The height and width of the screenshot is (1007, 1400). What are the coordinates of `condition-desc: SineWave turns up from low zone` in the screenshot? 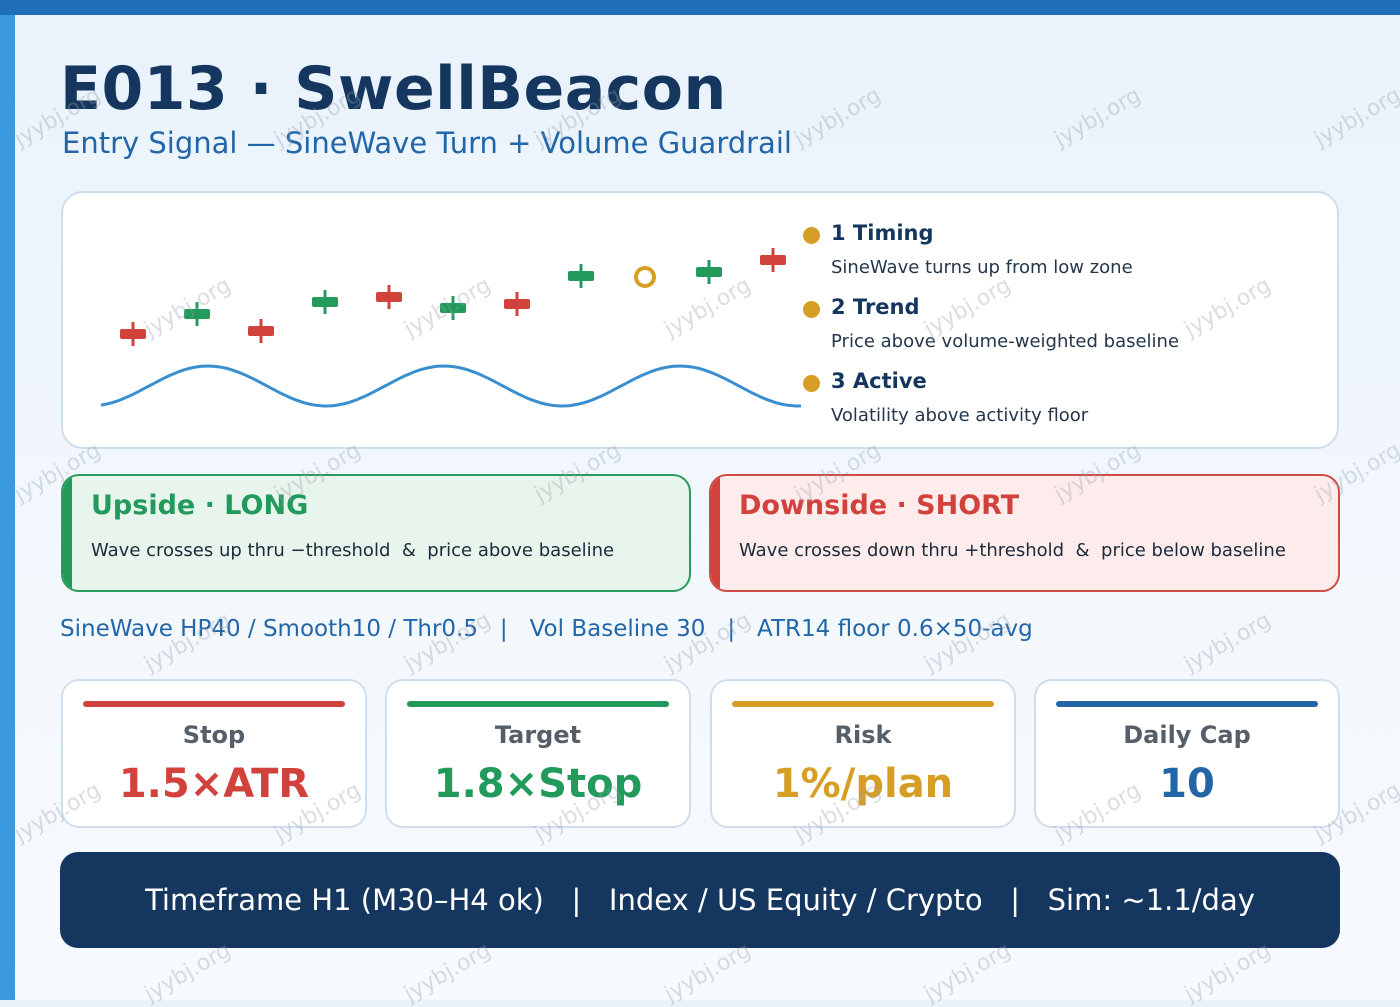 It's located at (982, 267).